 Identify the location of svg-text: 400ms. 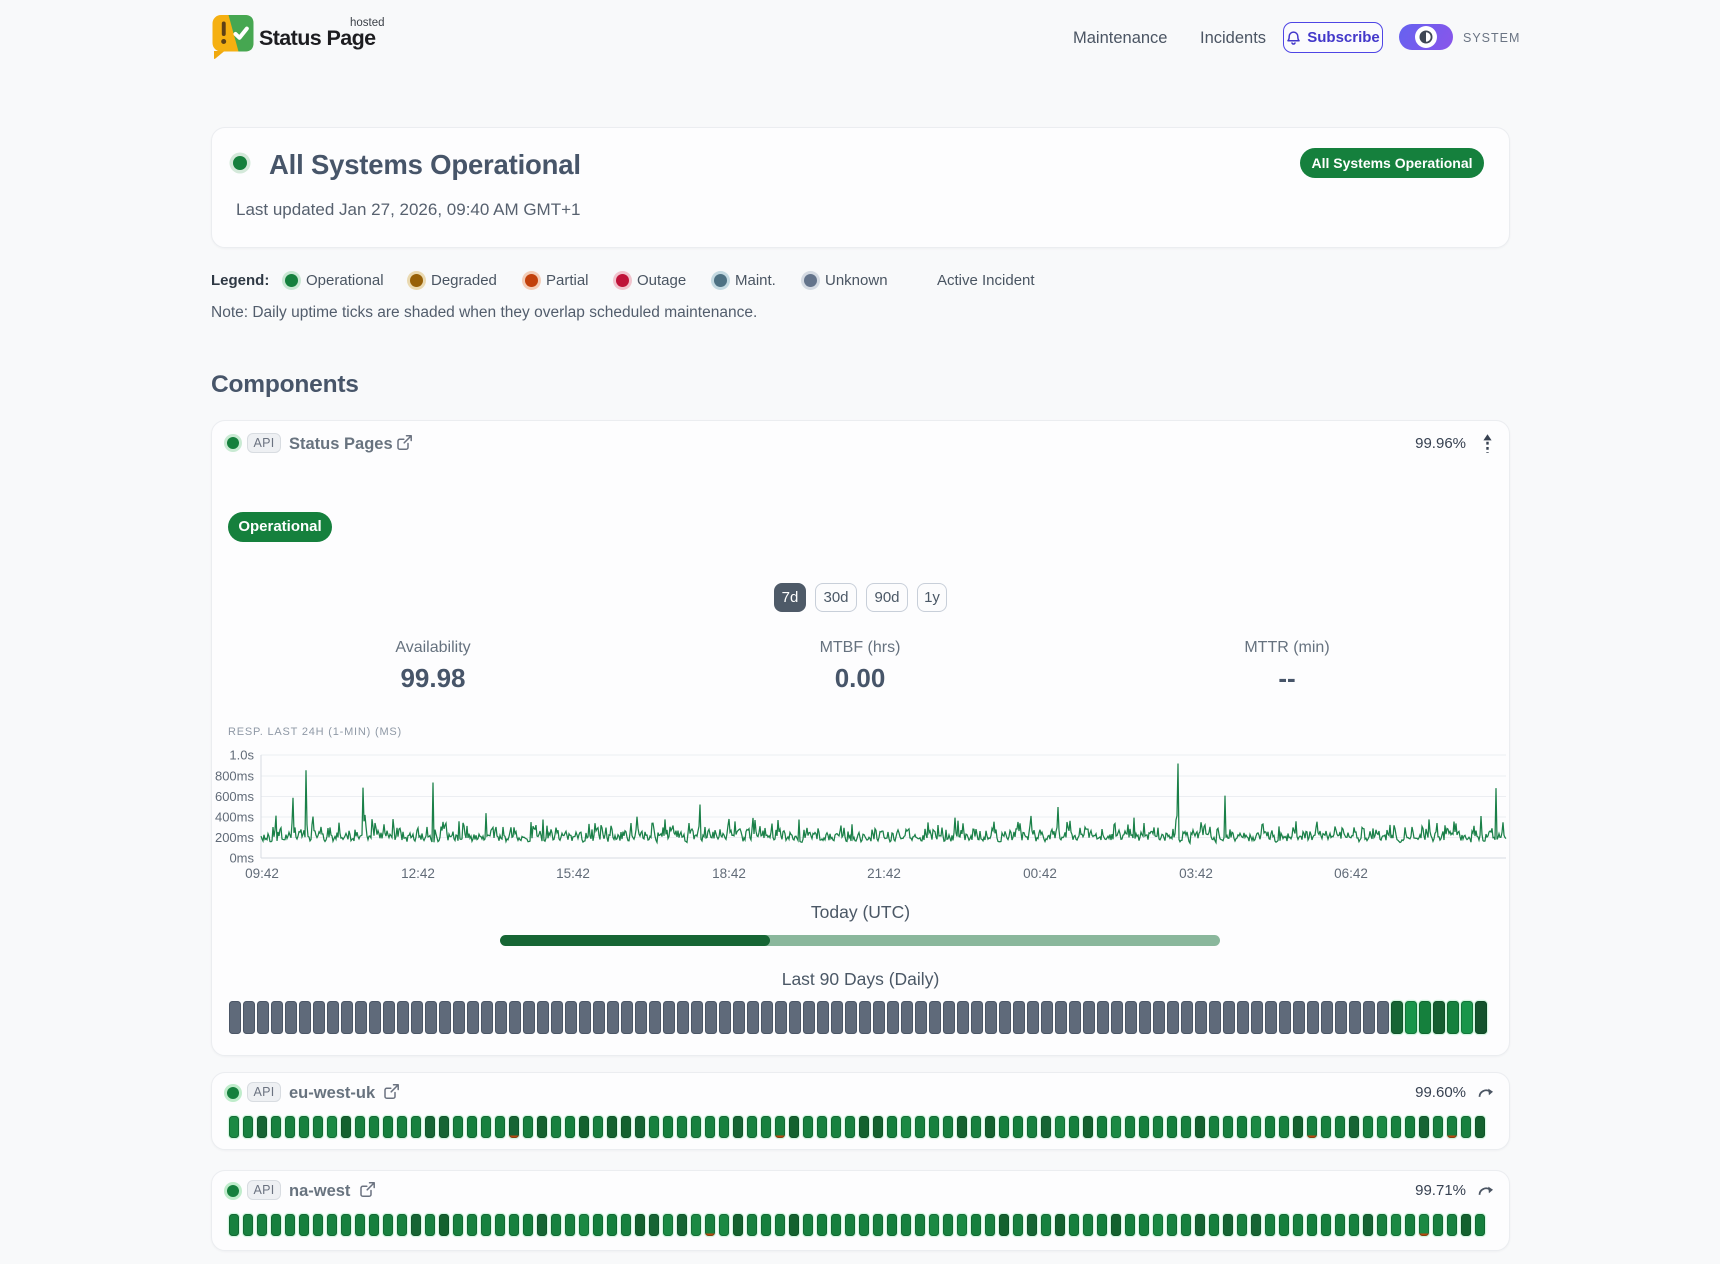
(235, 817).